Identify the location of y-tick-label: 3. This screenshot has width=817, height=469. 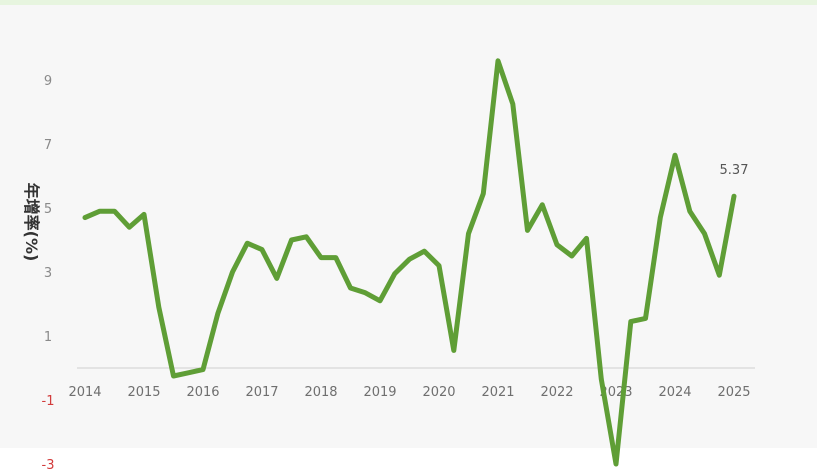
(48, 273).